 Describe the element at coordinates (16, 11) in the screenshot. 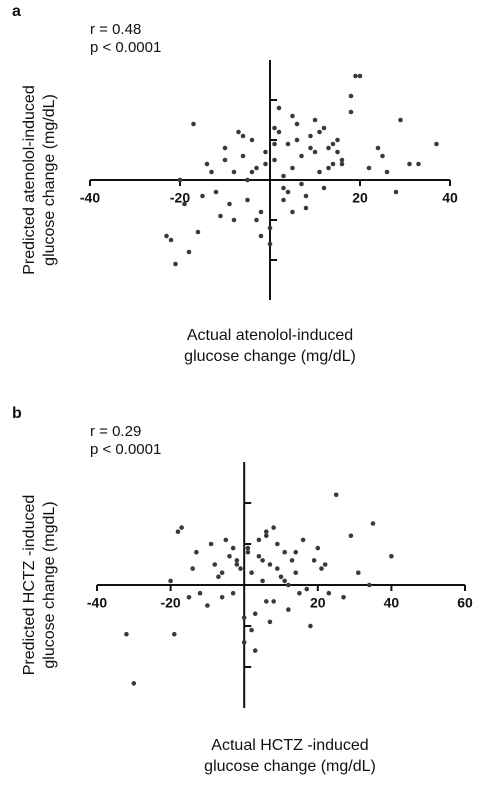

I see `panel-label: a` at that location.